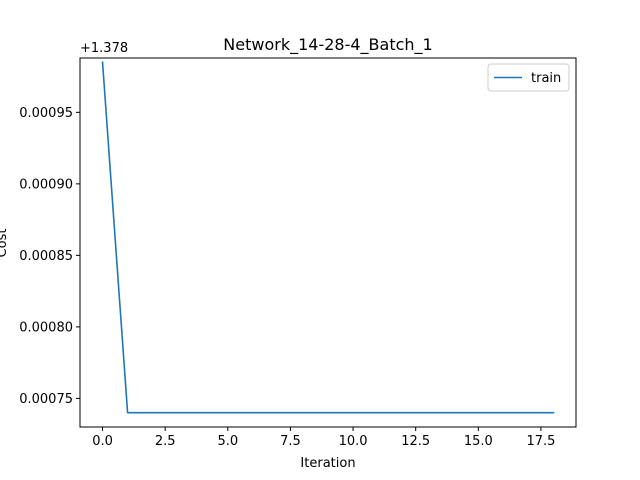 This screenshot has width=640, height=480. I want to click on chart-title: Network_14-28-4_Batch_1, so click(327, 45).